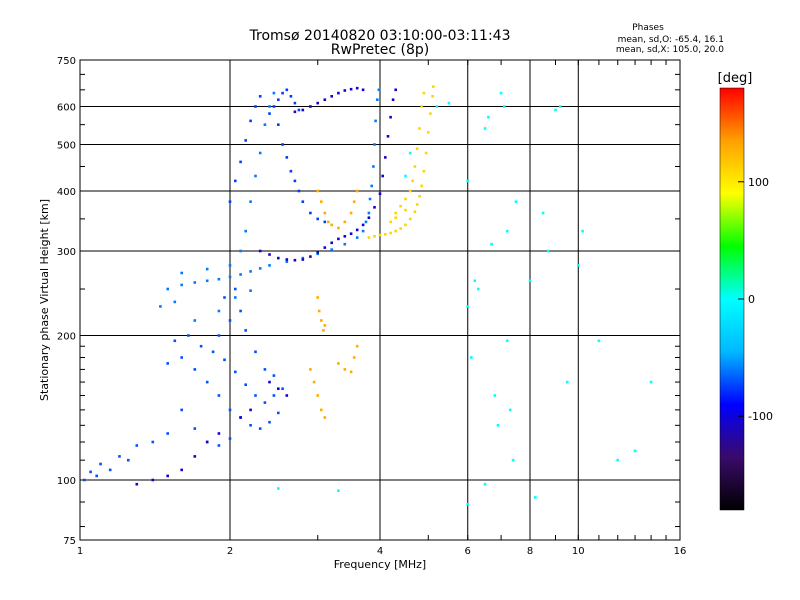  What do you see at coordinates (230, 551) in the screenshot?
I see `x-tick-label: 2` at bounding box center [230, 551].